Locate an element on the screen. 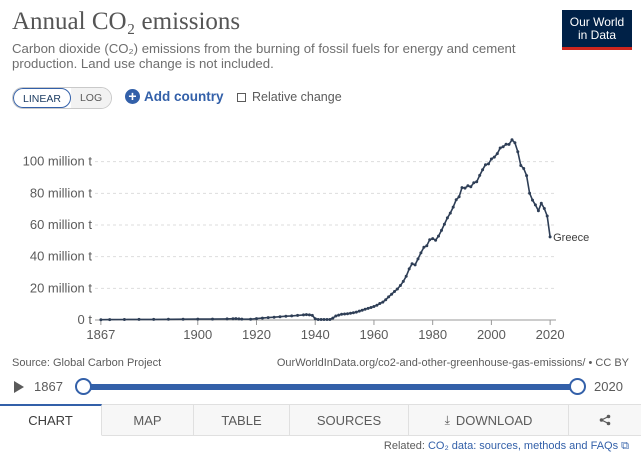 Image resolution: width=641 pixels, height=457 pixels. add-country-button: + Add country is located at coordinates (174, 96).